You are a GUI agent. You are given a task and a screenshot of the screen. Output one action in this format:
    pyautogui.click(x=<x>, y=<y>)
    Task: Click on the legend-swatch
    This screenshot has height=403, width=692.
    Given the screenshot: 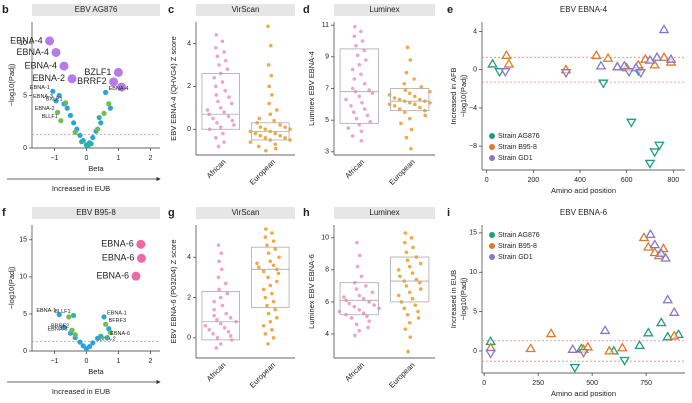 What is the action you would take?
    pyautogui.click(x=492, y=235)
    